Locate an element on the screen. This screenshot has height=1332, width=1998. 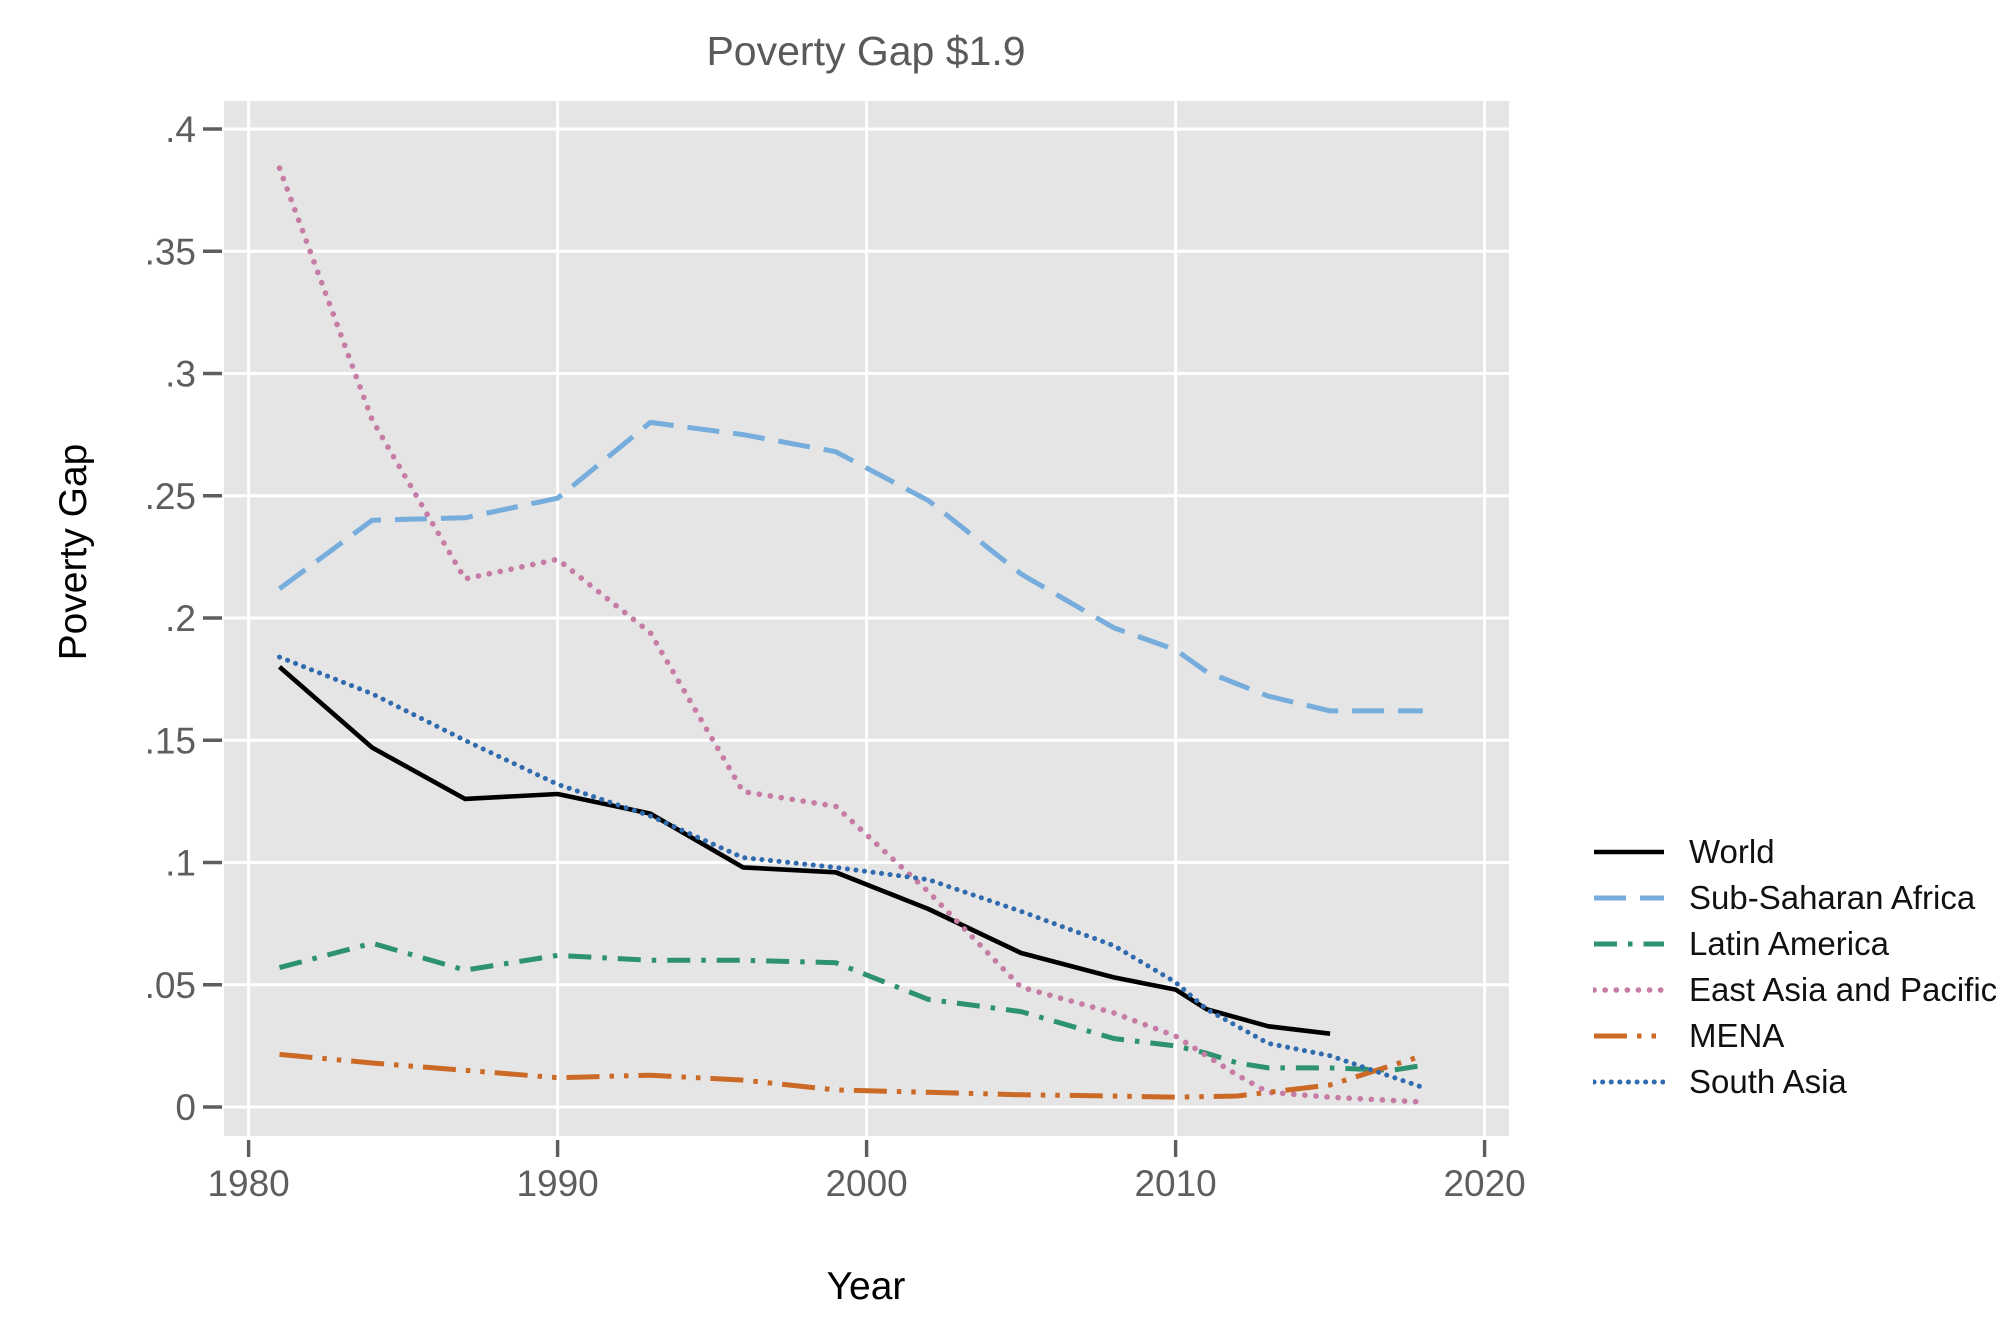
y-tick-label: 0 is located at coordinates (185, 1107).